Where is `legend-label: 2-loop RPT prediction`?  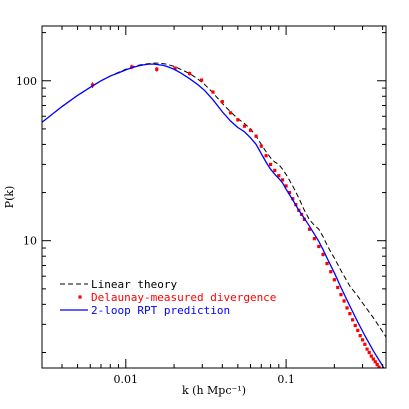 legend-label: 2-loop RPT prediction is located at coordinates (160, 310).